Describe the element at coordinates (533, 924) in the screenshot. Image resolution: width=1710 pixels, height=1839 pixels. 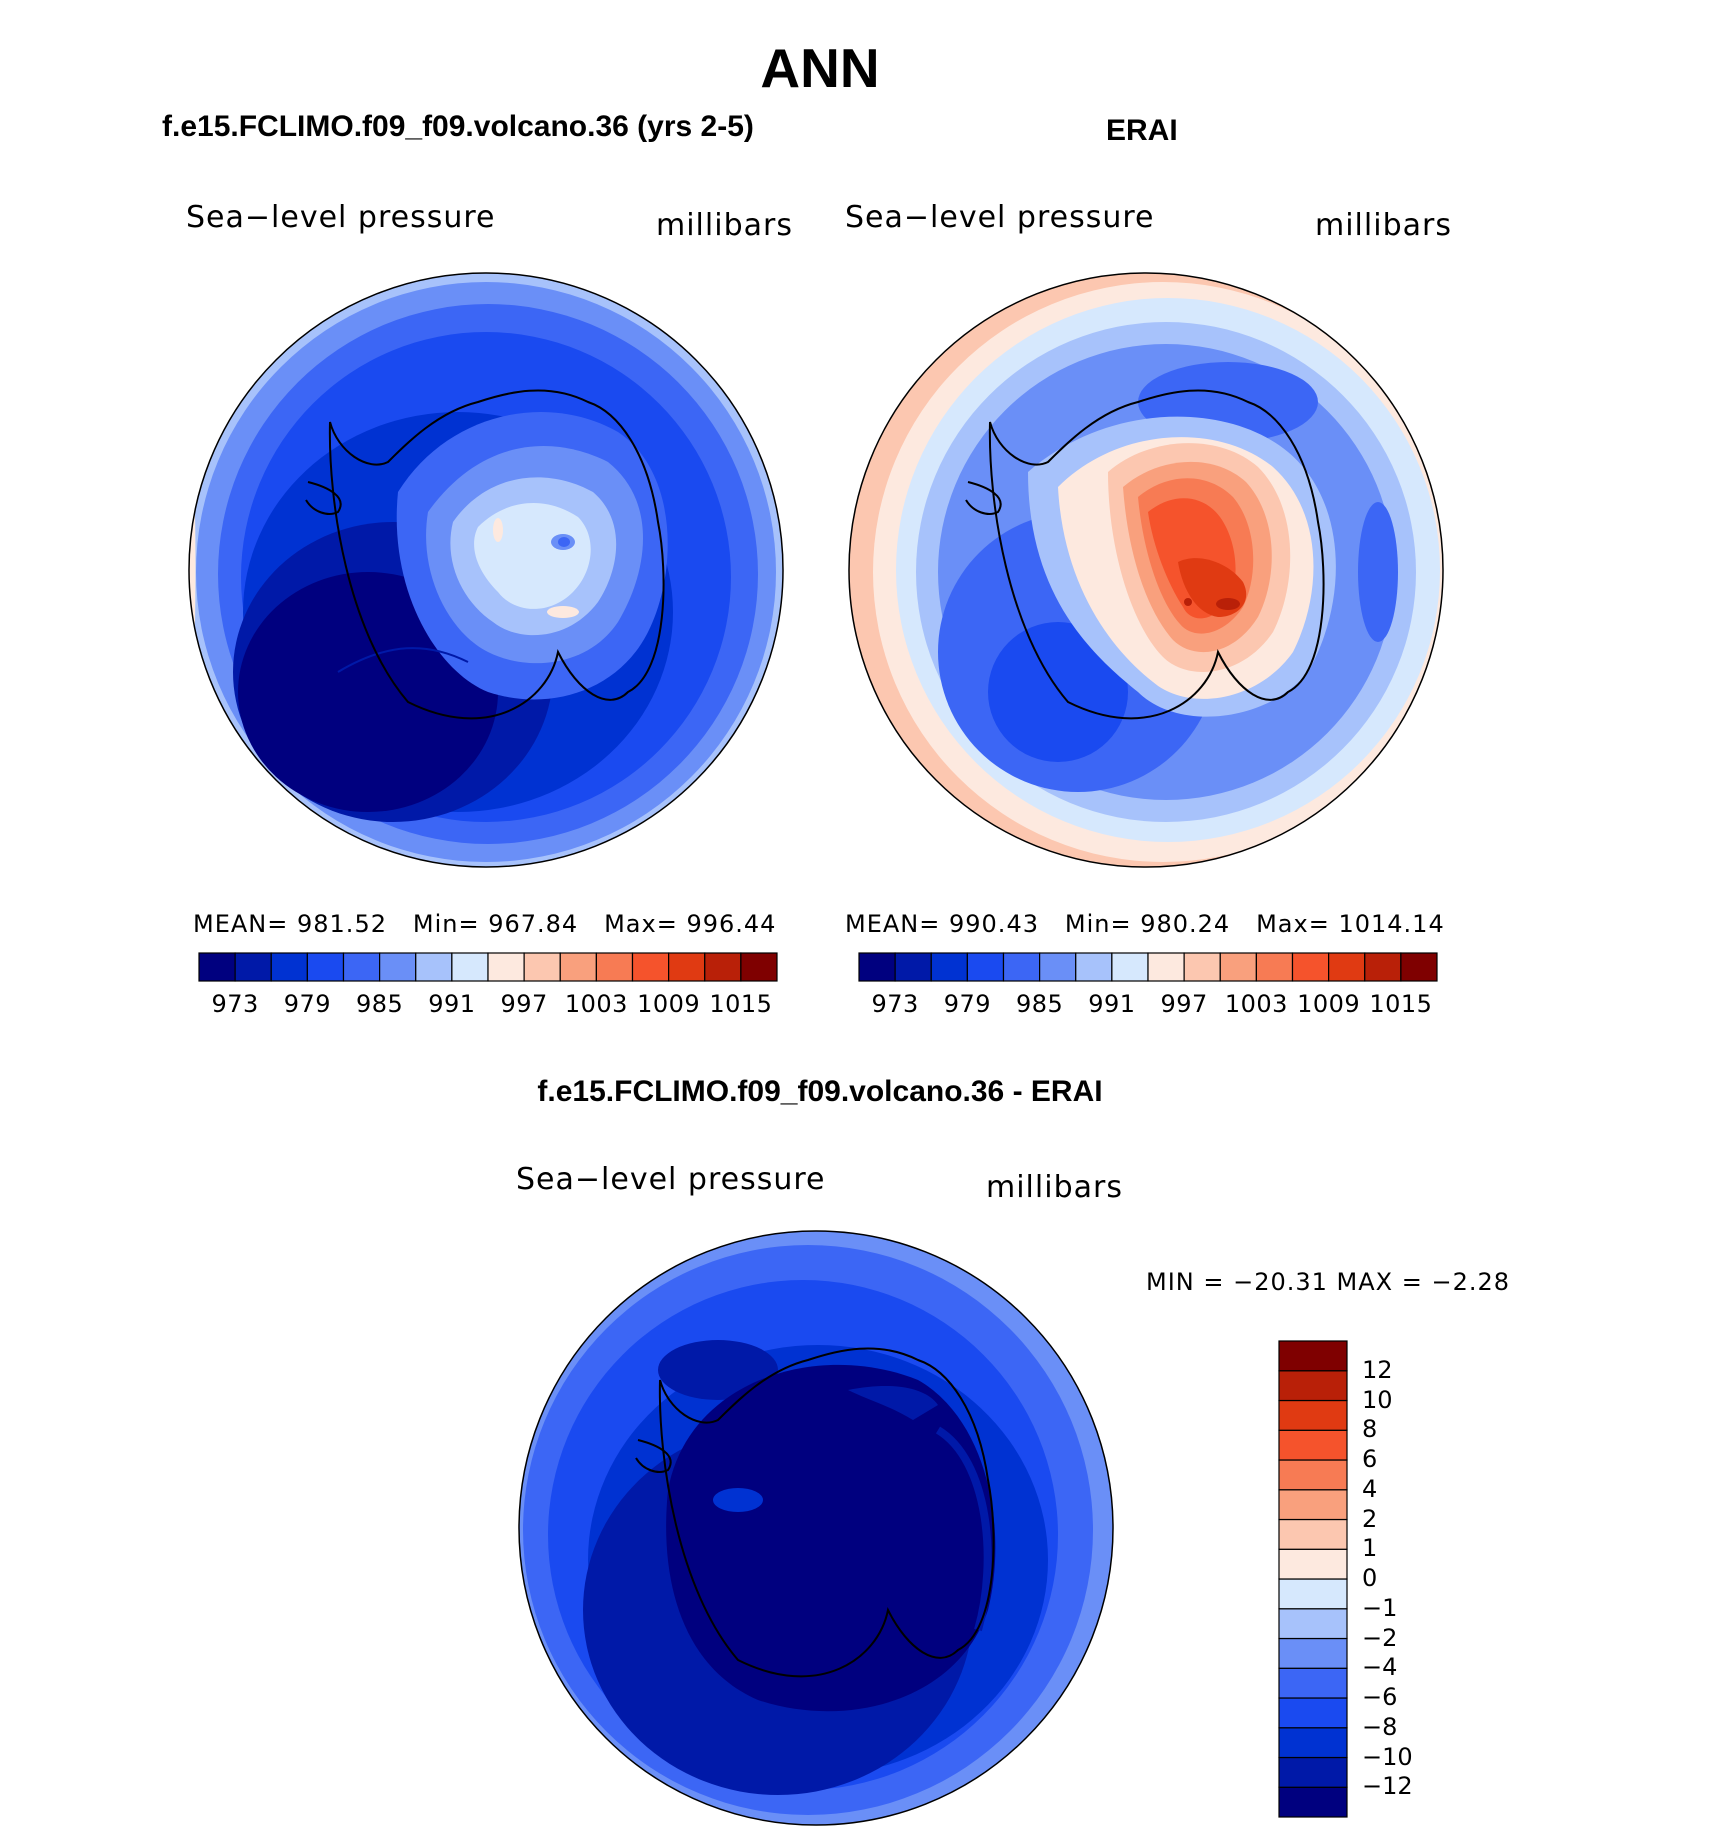
I see `model-min-value: 967.84` at that location.